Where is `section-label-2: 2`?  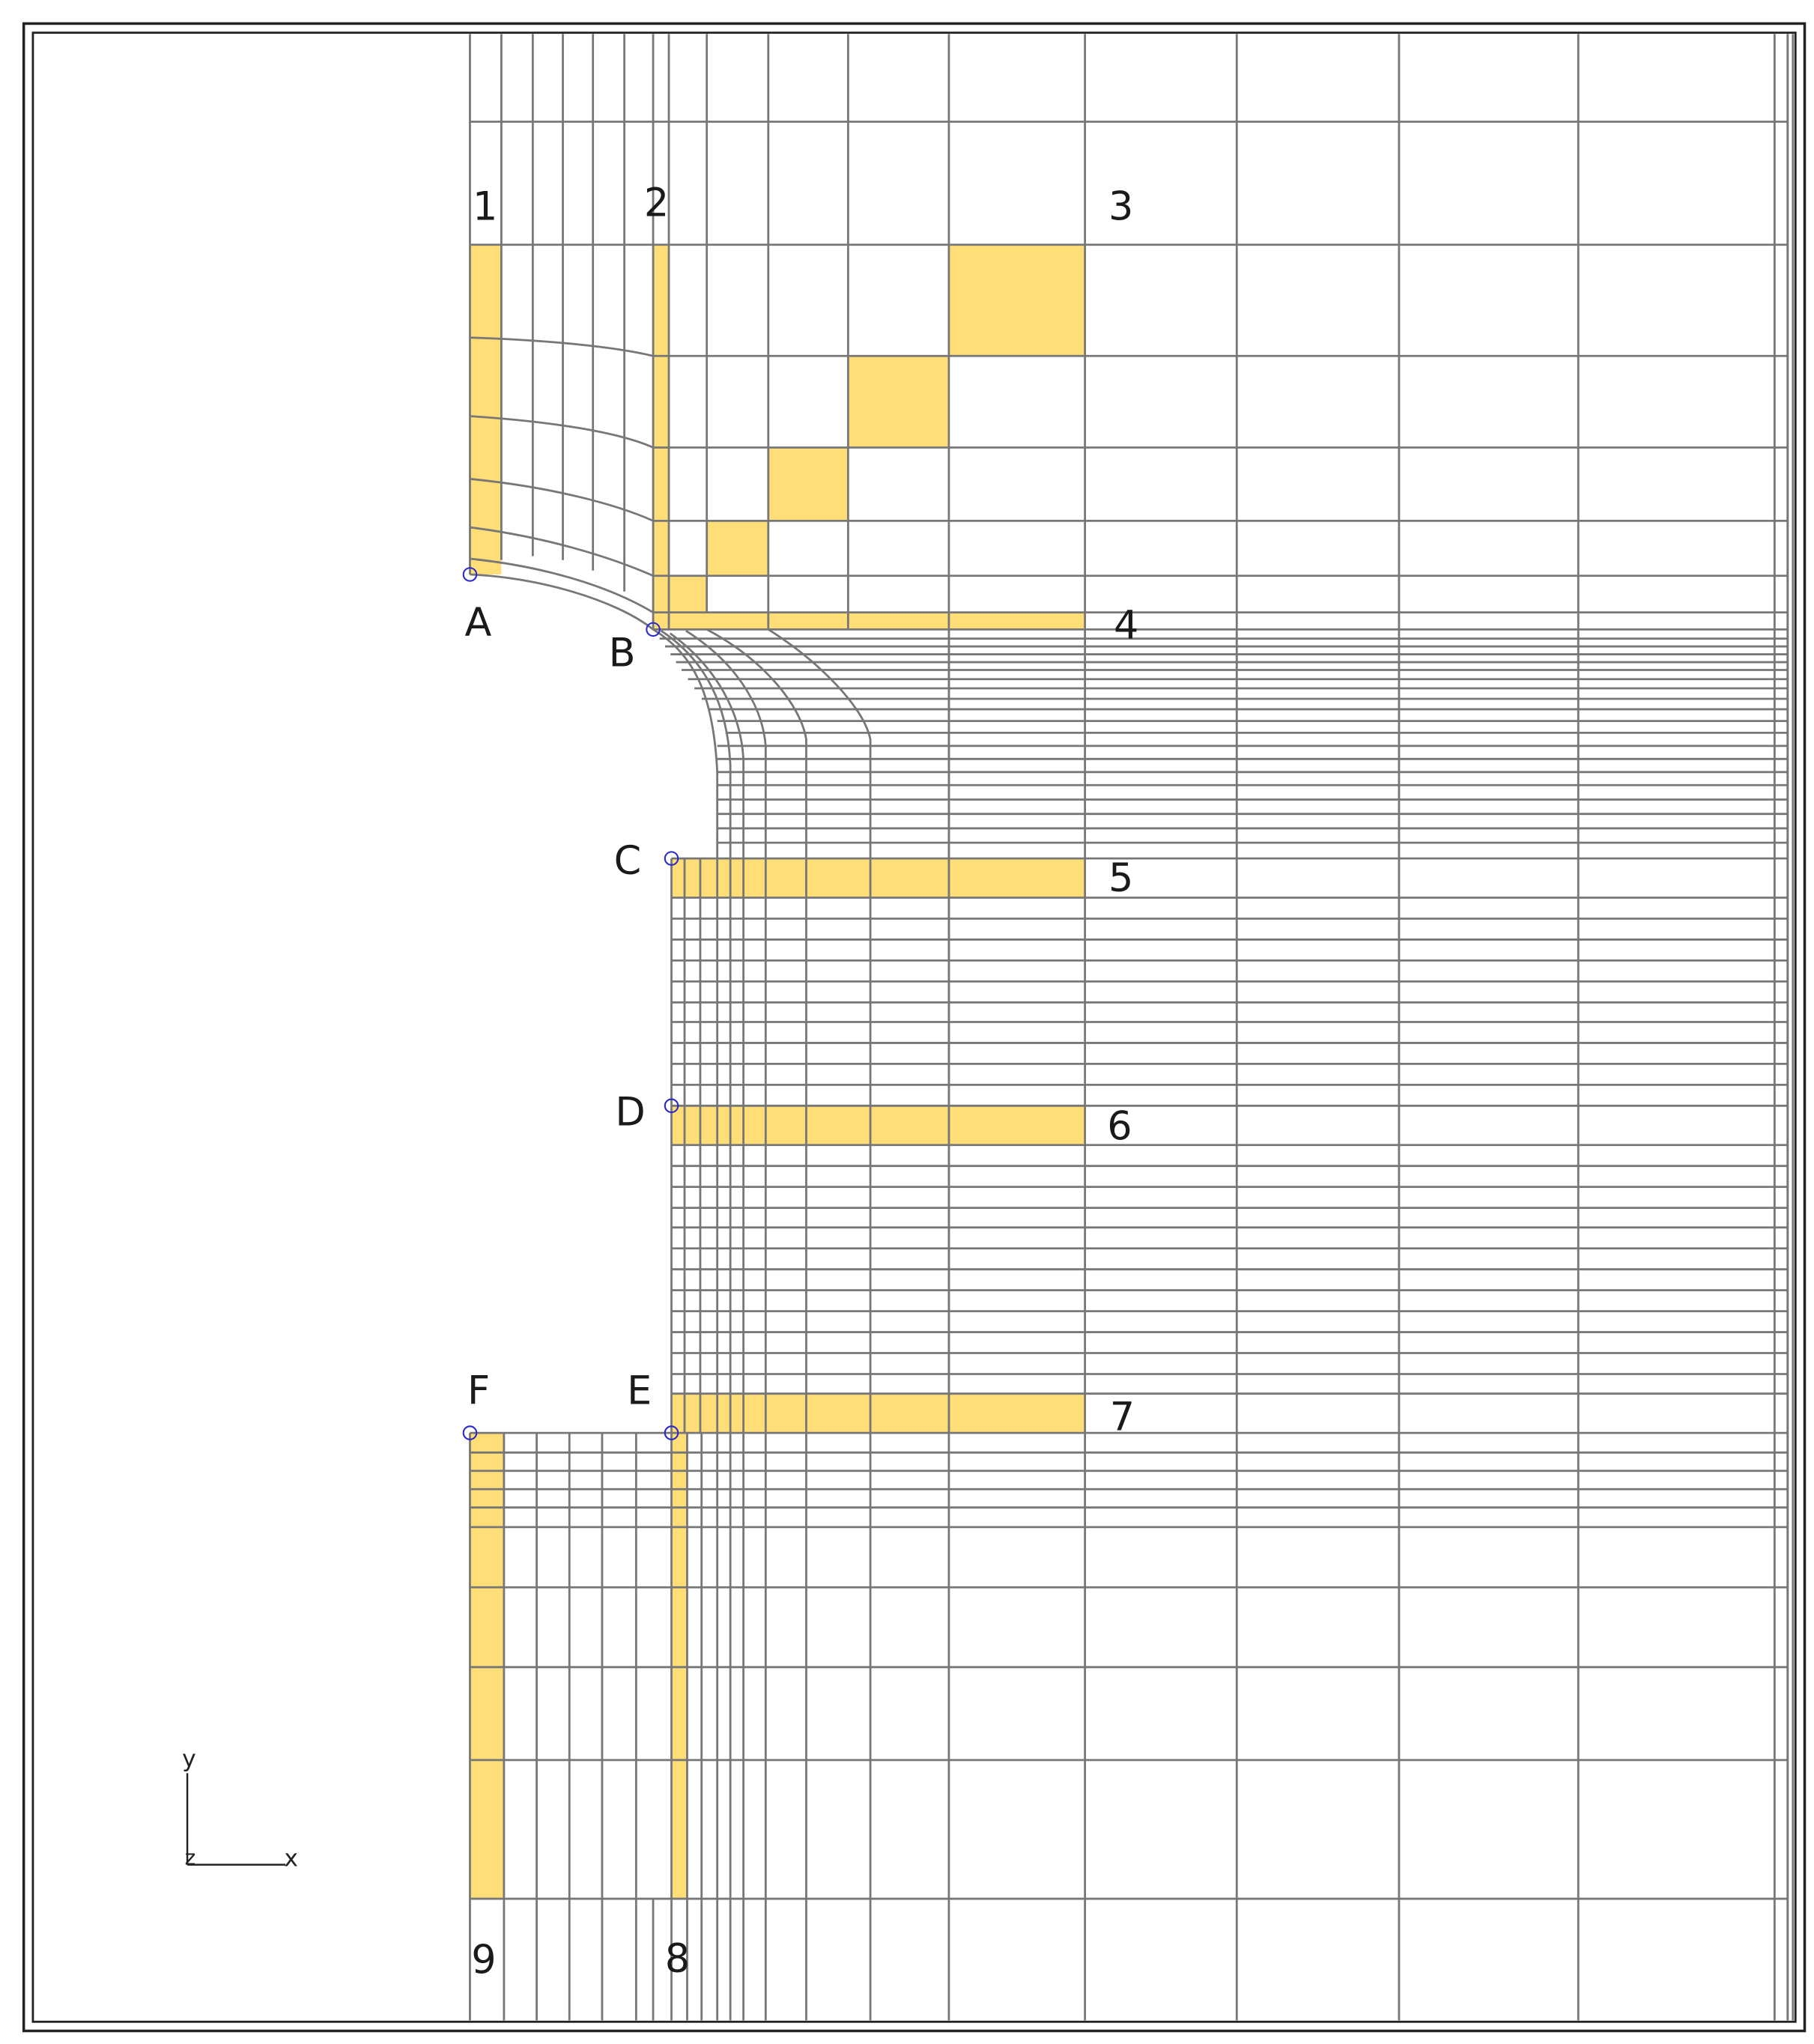 section-label-2: 2 is located at coordinates (656, 202).